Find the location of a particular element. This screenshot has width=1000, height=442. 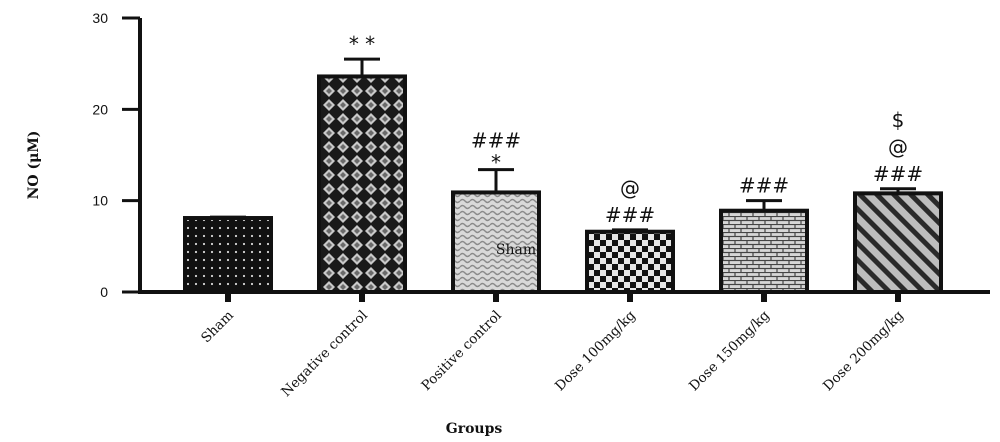

x-tick-label: Dose 200mg/kg is located at coordinates (863, 350).